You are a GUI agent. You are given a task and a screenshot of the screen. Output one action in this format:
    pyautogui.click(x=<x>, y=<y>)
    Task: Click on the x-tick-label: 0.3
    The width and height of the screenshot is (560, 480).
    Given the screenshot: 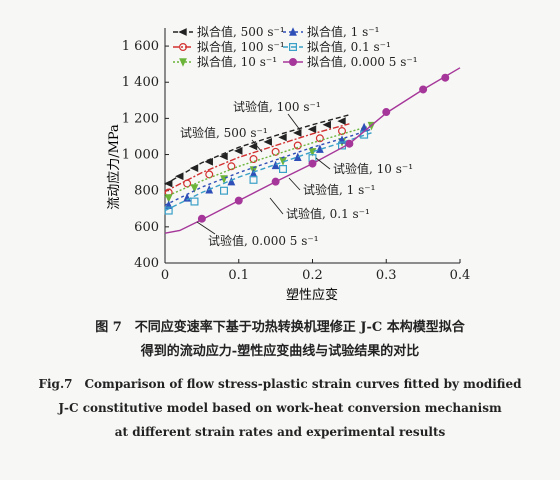 What is the action you would take?
    pyautogui.click(x=386, y=275)
    